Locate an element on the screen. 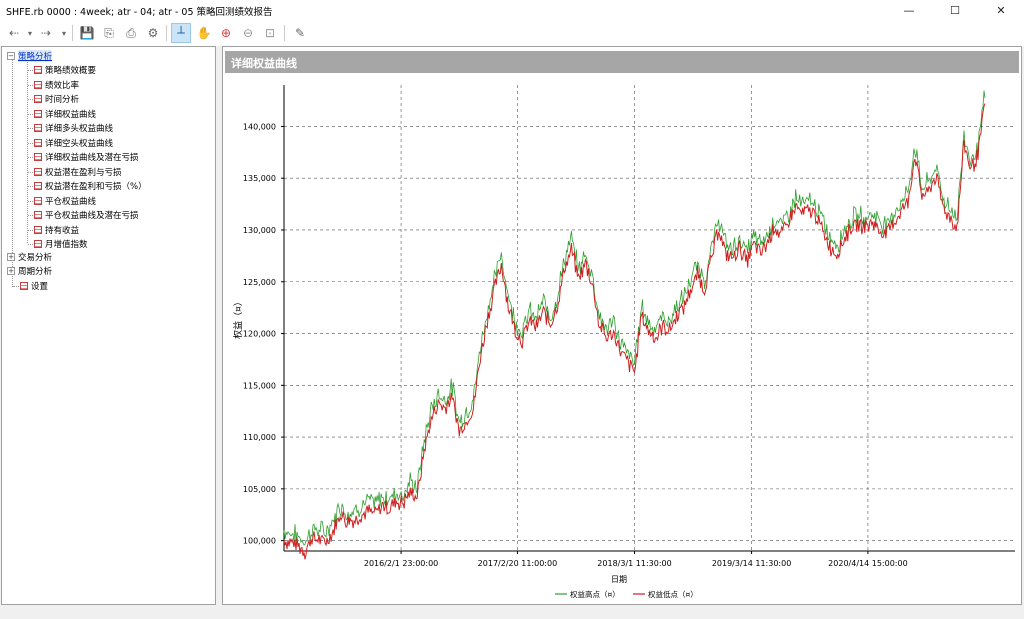 This screenshot has height=619, width=1024. tree-child-item: 时间分析 is located at coordinates (56, 99).